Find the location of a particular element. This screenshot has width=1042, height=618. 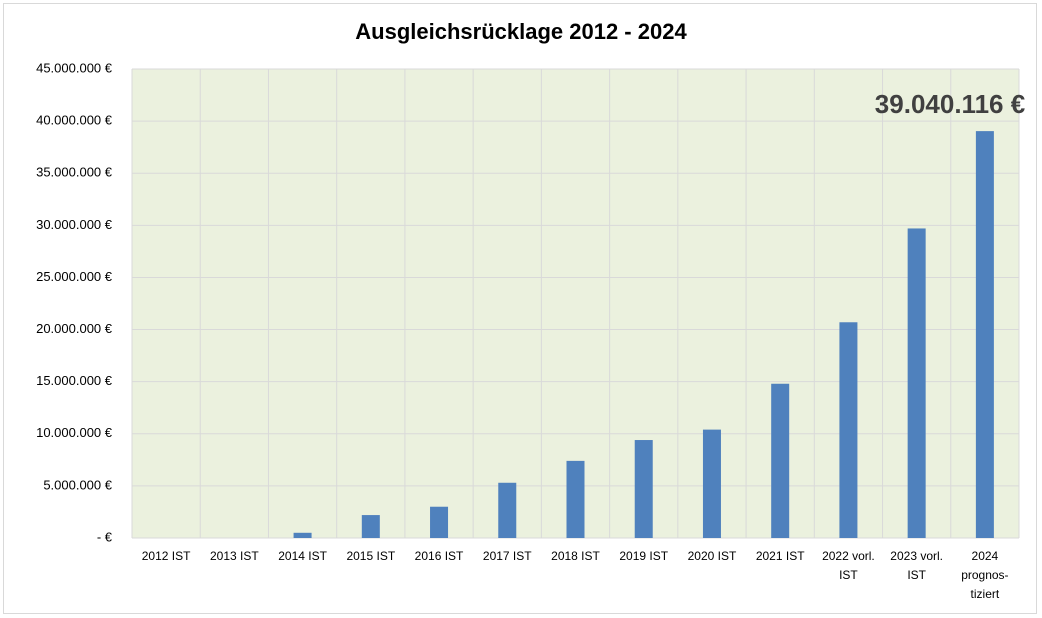

y-tick-label: 15.000.000 € is located at coordinates (74, 380).